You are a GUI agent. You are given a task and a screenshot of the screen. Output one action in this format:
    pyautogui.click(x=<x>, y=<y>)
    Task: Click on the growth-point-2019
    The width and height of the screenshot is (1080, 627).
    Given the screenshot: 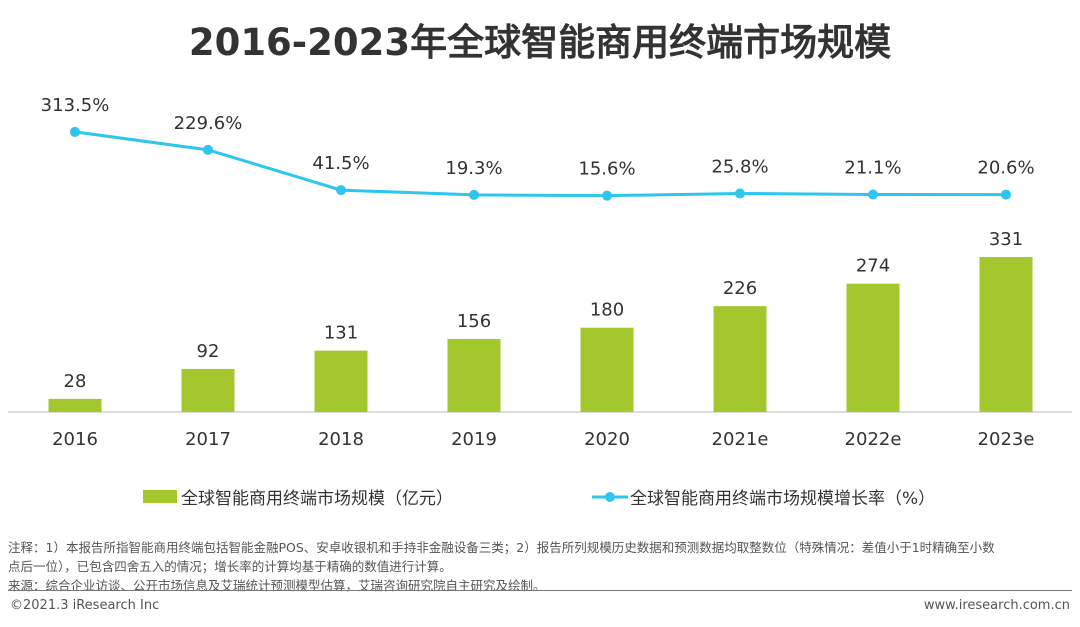 What is the action you would take?
    pyautogui.click(x=474, y=194)
    